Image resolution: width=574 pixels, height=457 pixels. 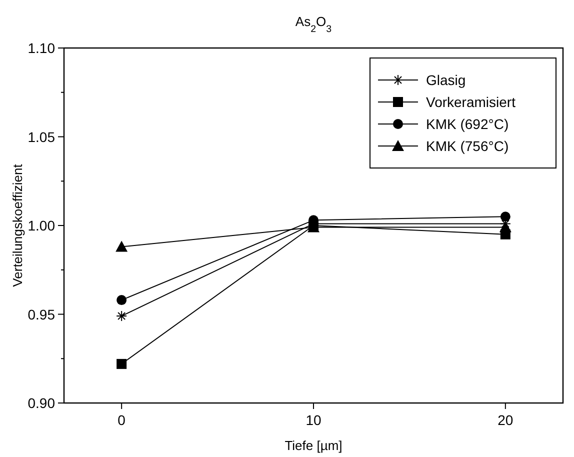 What do you see at coordinates (42, 136) in the screenshot?
I see `y-tick-label: 1.05` at bounding box center [42, 136].